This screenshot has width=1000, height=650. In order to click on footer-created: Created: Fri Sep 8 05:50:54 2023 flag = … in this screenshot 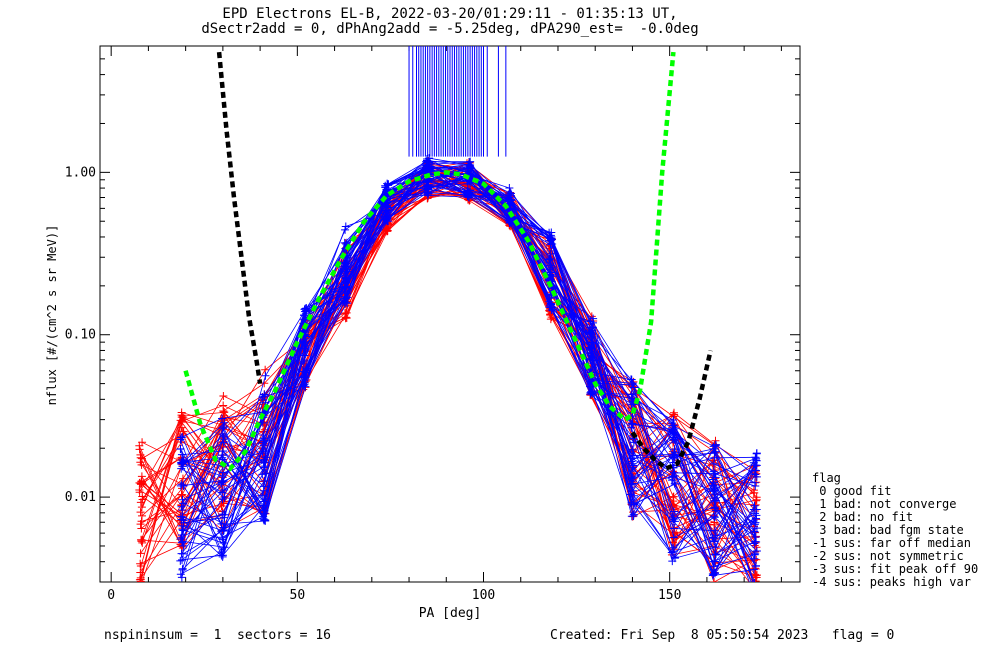, I will do `click(722, 635)`.